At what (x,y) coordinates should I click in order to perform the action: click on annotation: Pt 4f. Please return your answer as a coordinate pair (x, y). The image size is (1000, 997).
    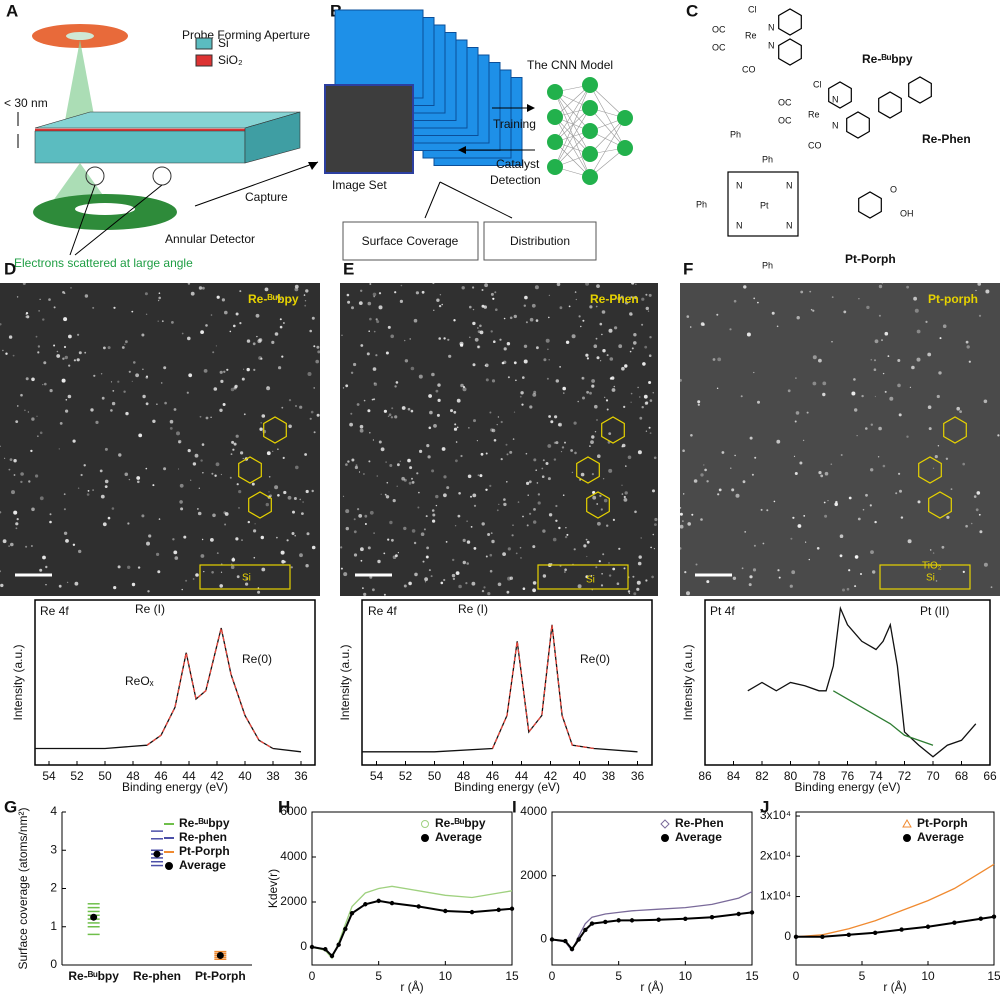
    Looking at the image, I should click on (722, 611).